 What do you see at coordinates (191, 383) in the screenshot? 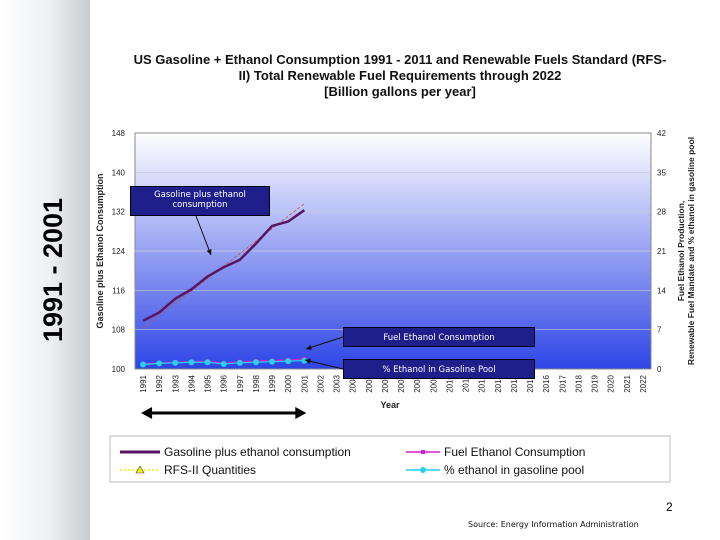
I see `x-tick-label: 1994` at bounding box center [191, 383].